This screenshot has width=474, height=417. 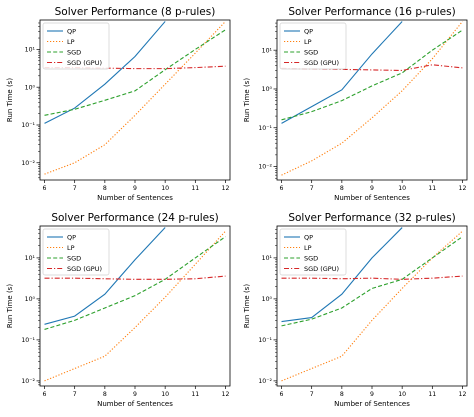 I want to click on chart-title: Solver Performance (16 p-rules), so click(x=371, y=12).